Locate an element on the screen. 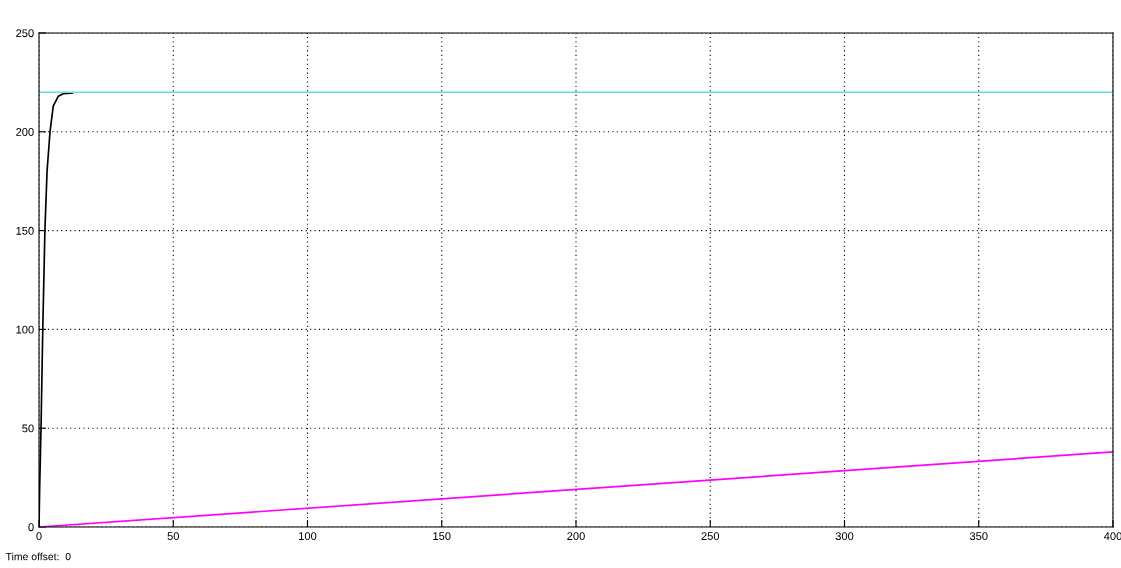 The height and width of the screenshot is (568, 1121). x-tick-label: 50 is located at coordinates (173, 536).